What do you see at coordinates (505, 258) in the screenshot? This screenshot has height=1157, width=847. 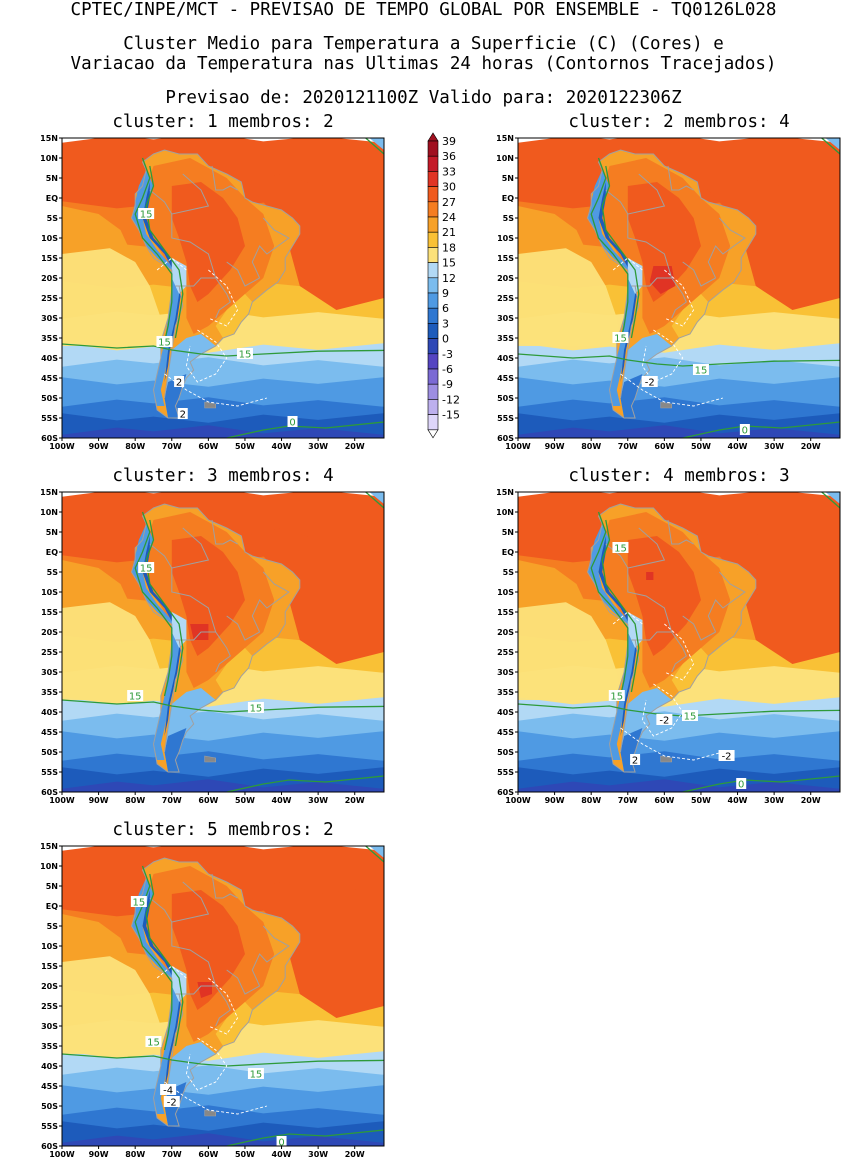 I see `y-tick-label: 15S` at bounding box center [505, 258].